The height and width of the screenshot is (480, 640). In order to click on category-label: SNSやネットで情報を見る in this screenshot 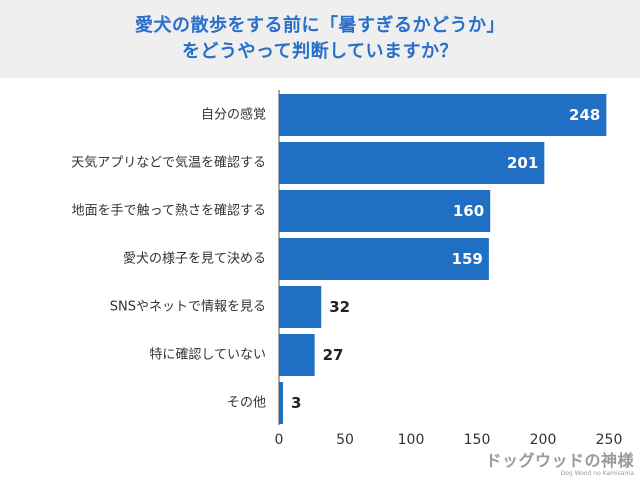, I will do `click(188, 307)`.